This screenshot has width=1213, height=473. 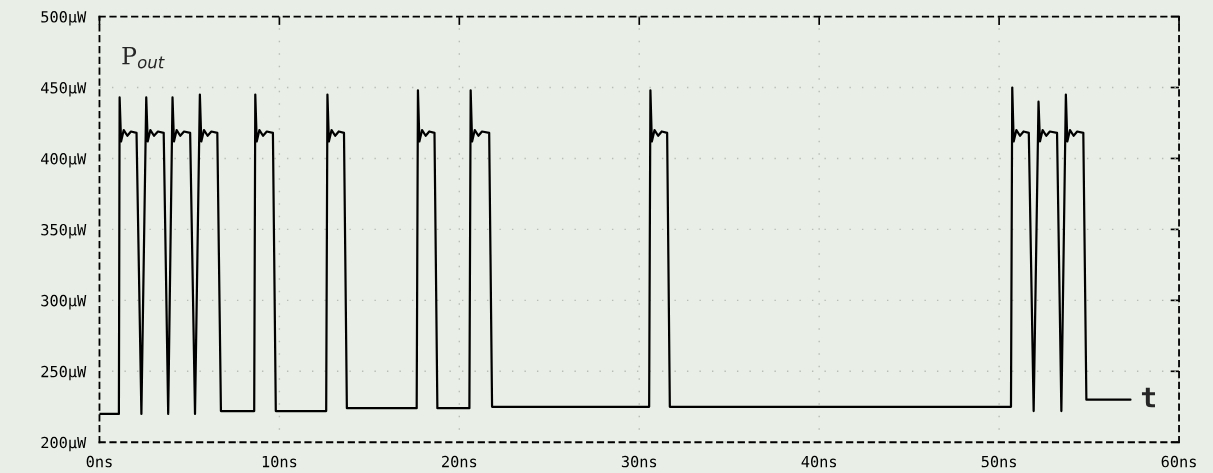 I want to click on x-tick-label: 30ns, so click(x=639, y=461).